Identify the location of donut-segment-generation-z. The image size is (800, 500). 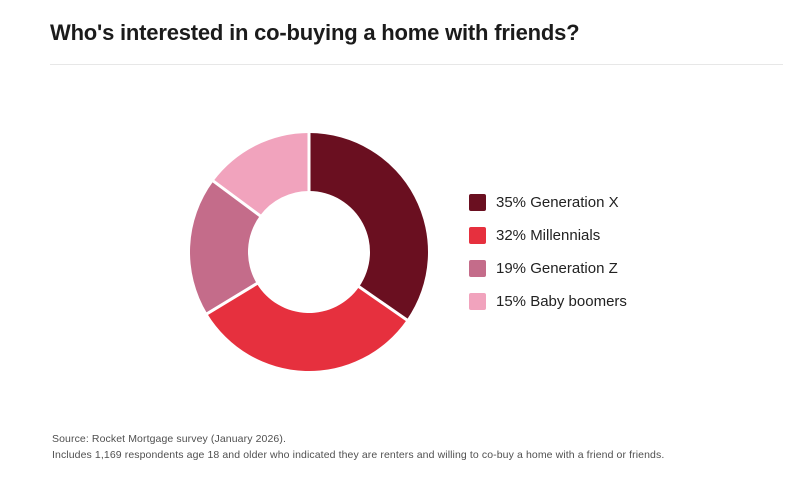
(225, 247).